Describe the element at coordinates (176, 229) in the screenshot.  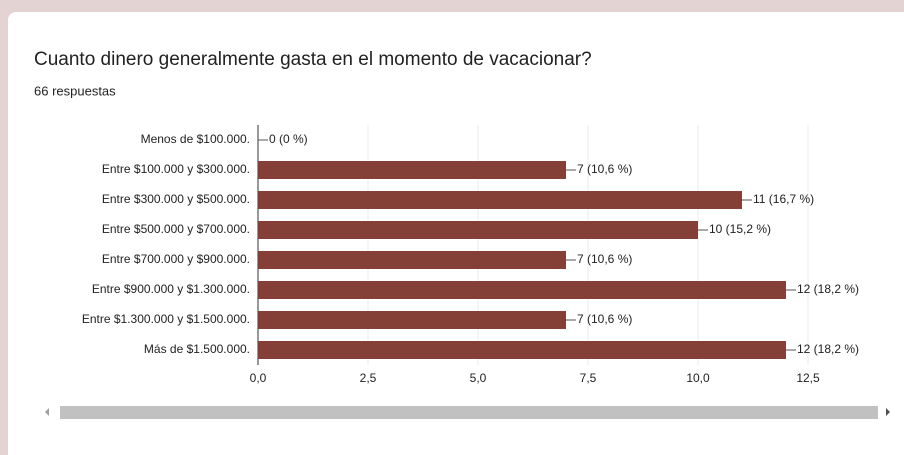
I see `y-tick-label: Entre $500.000 y $700.000.` at that location.